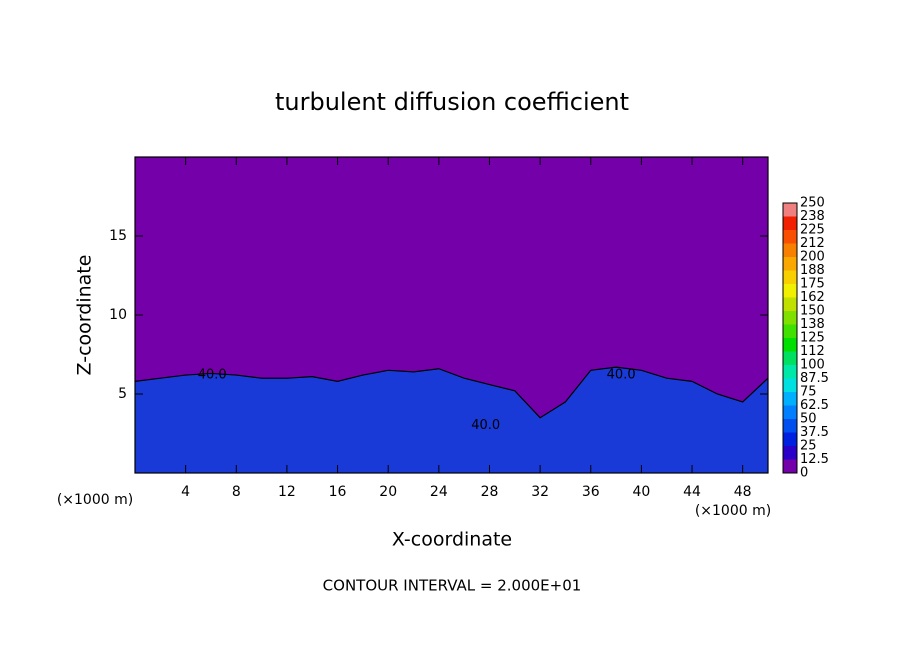 The height and width of the screenshot is (654, 904). Describe the element at coordinates (812, 338) in the screenshot. I see `colorbar-label: 125` at that location.